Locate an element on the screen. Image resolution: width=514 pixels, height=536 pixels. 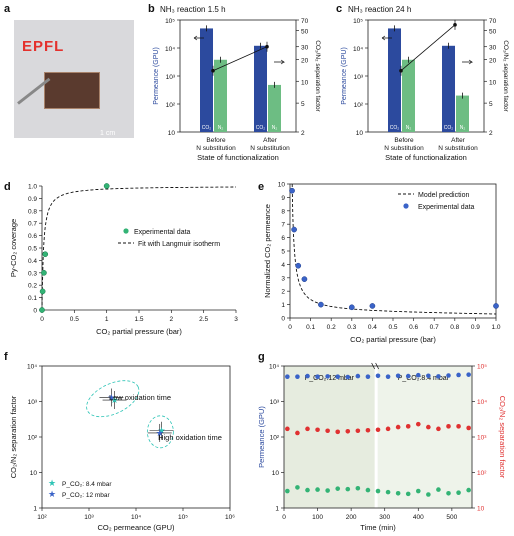
x-tick-label: 0.5 is located at coordinates (74, 319).